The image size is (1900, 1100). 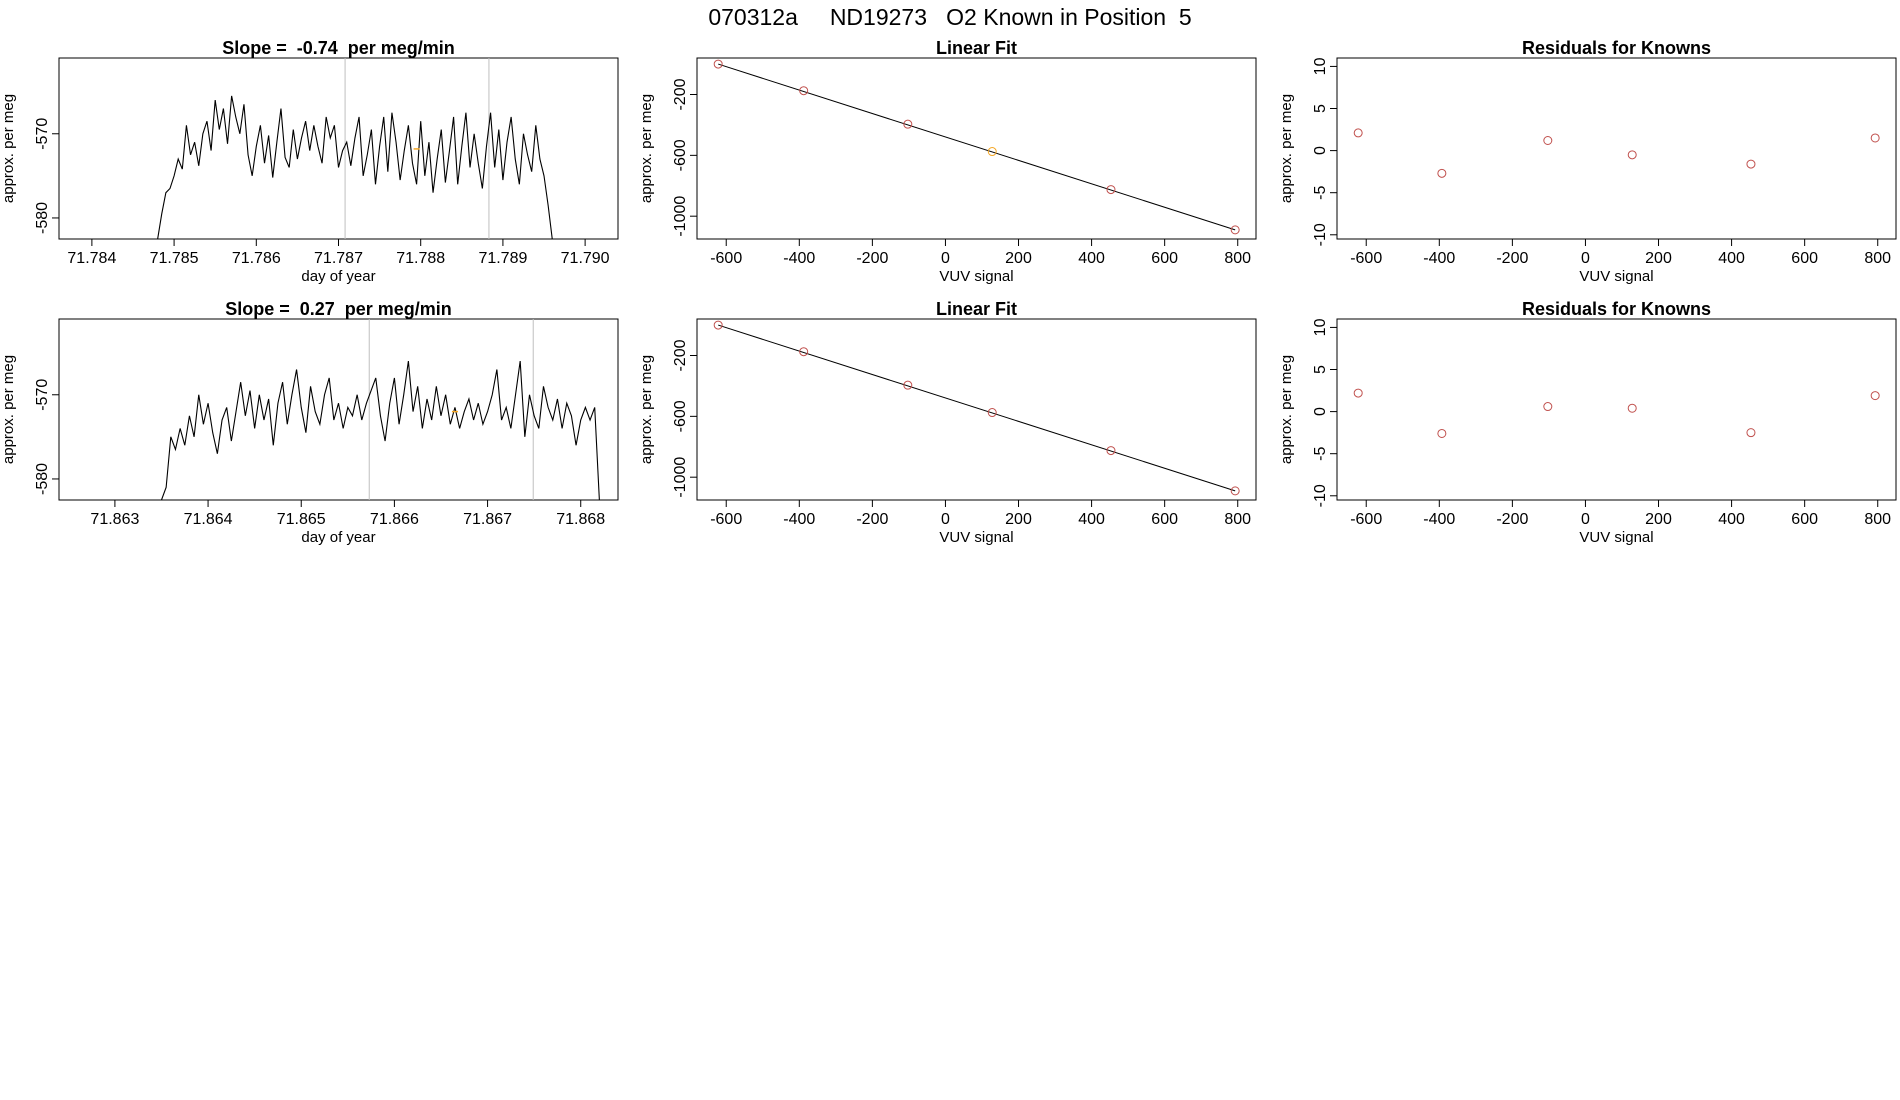 What do you see at coordinates (487, 519) in the screenshot?
I see `x-tick-label: 71.867` at bounding box center [487, 519].